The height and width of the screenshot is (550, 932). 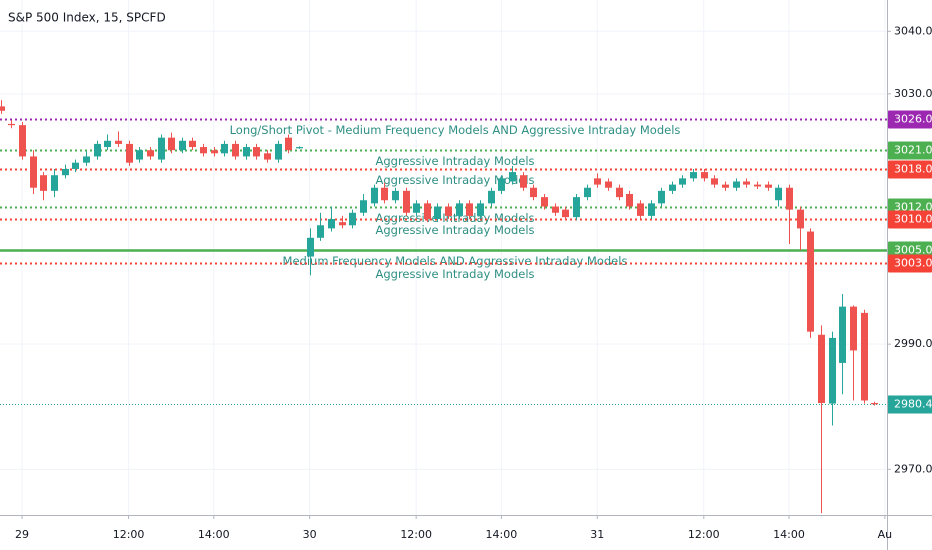 I want to click on x-tick-label: Au, so click(x=885, y=534).